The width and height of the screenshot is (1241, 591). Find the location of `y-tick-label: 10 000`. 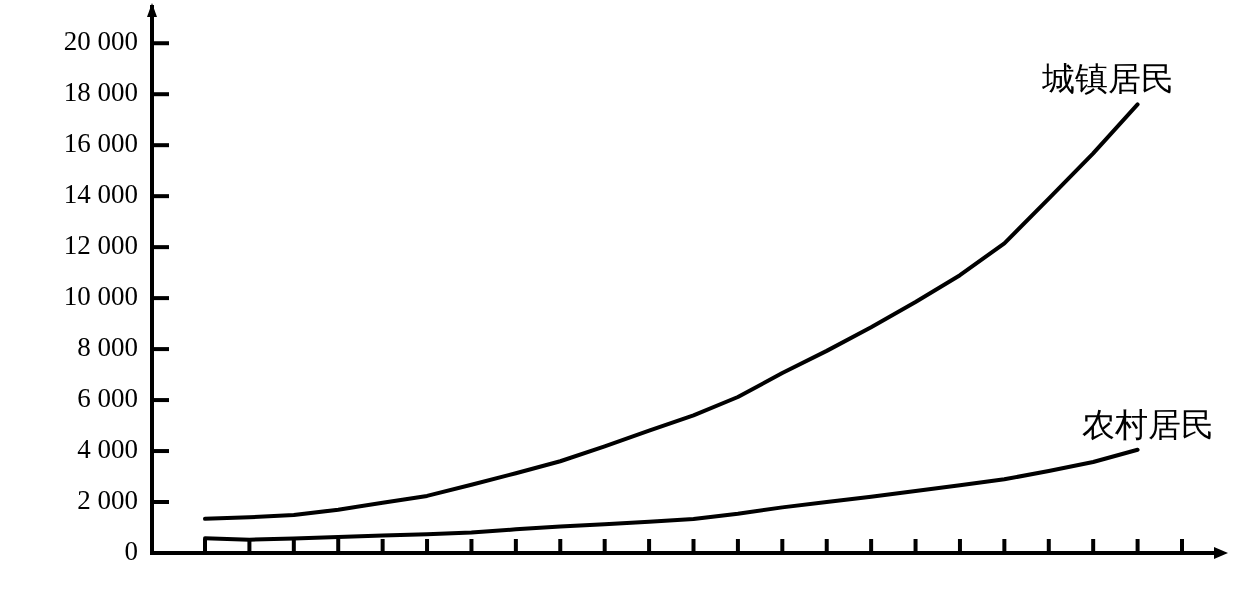

y-tick-label: 10 000 is located at coordinates (100, 295).